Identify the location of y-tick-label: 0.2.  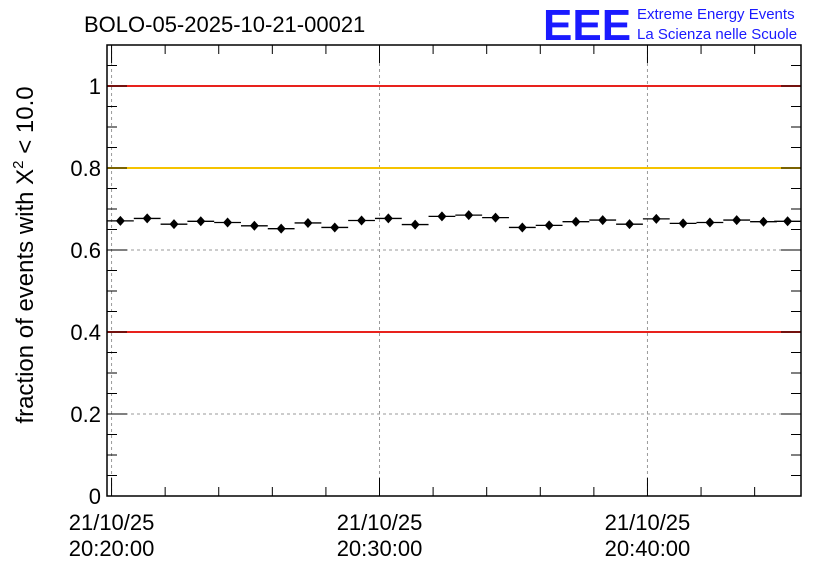
(85, 414).